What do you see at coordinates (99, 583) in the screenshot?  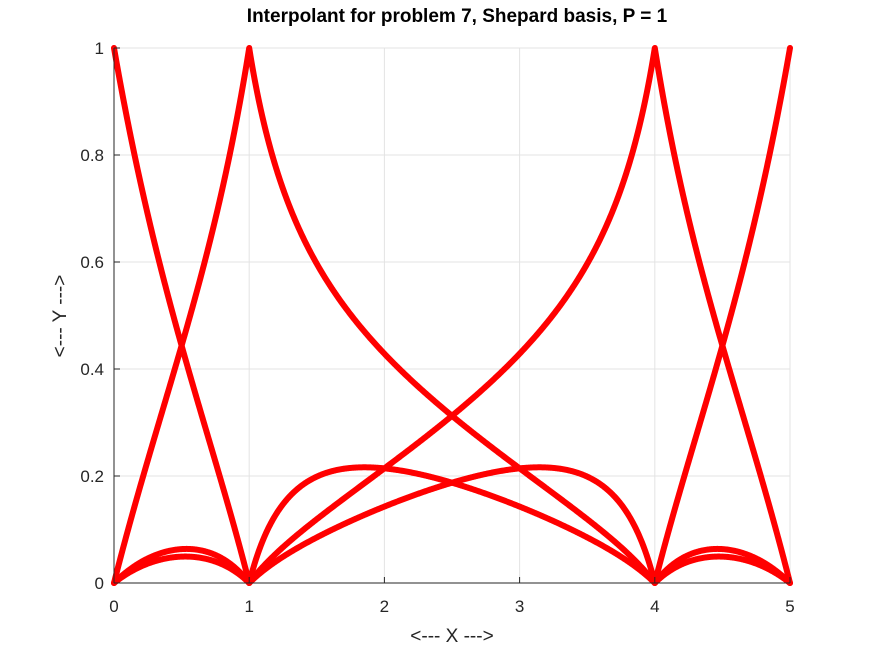 I see `y-tick-label: 0` at bounding box center [99, 583].